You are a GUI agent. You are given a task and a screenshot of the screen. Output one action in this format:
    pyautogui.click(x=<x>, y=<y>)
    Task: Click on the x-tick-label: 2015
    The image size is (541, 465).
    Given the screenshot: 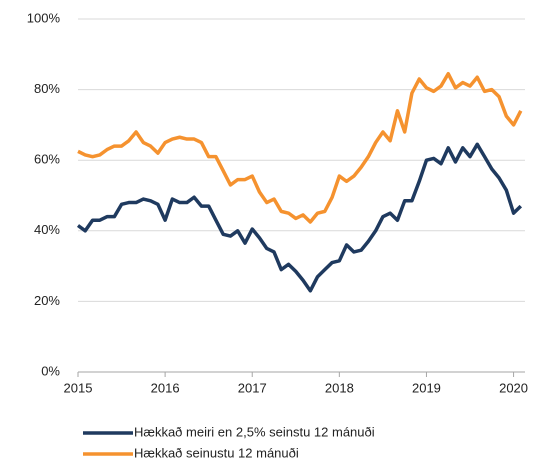 What is the action you would take?
    pyautogui.click(x=78, y=387)
    